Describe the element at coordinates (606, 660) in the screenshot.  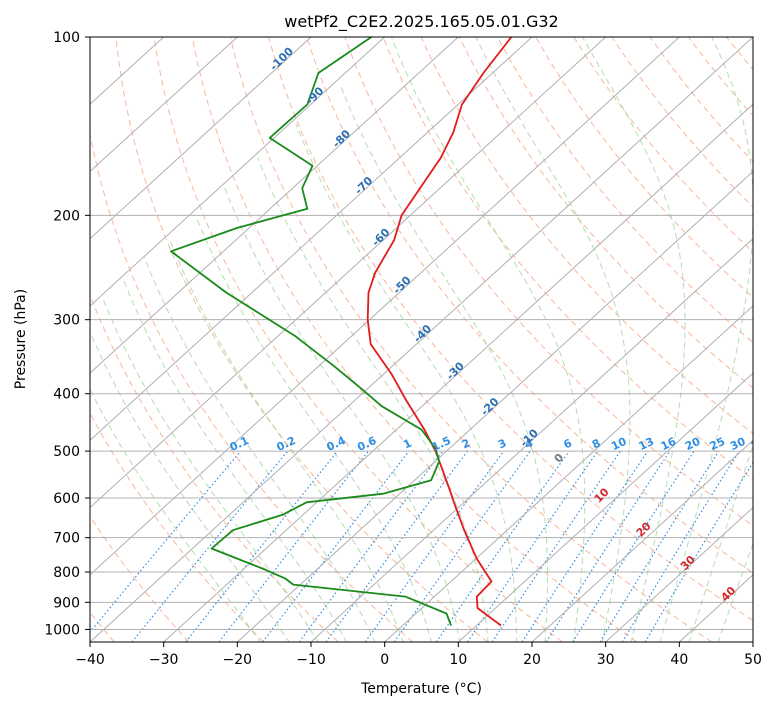
I see `x-tick-label: 30` at that location.